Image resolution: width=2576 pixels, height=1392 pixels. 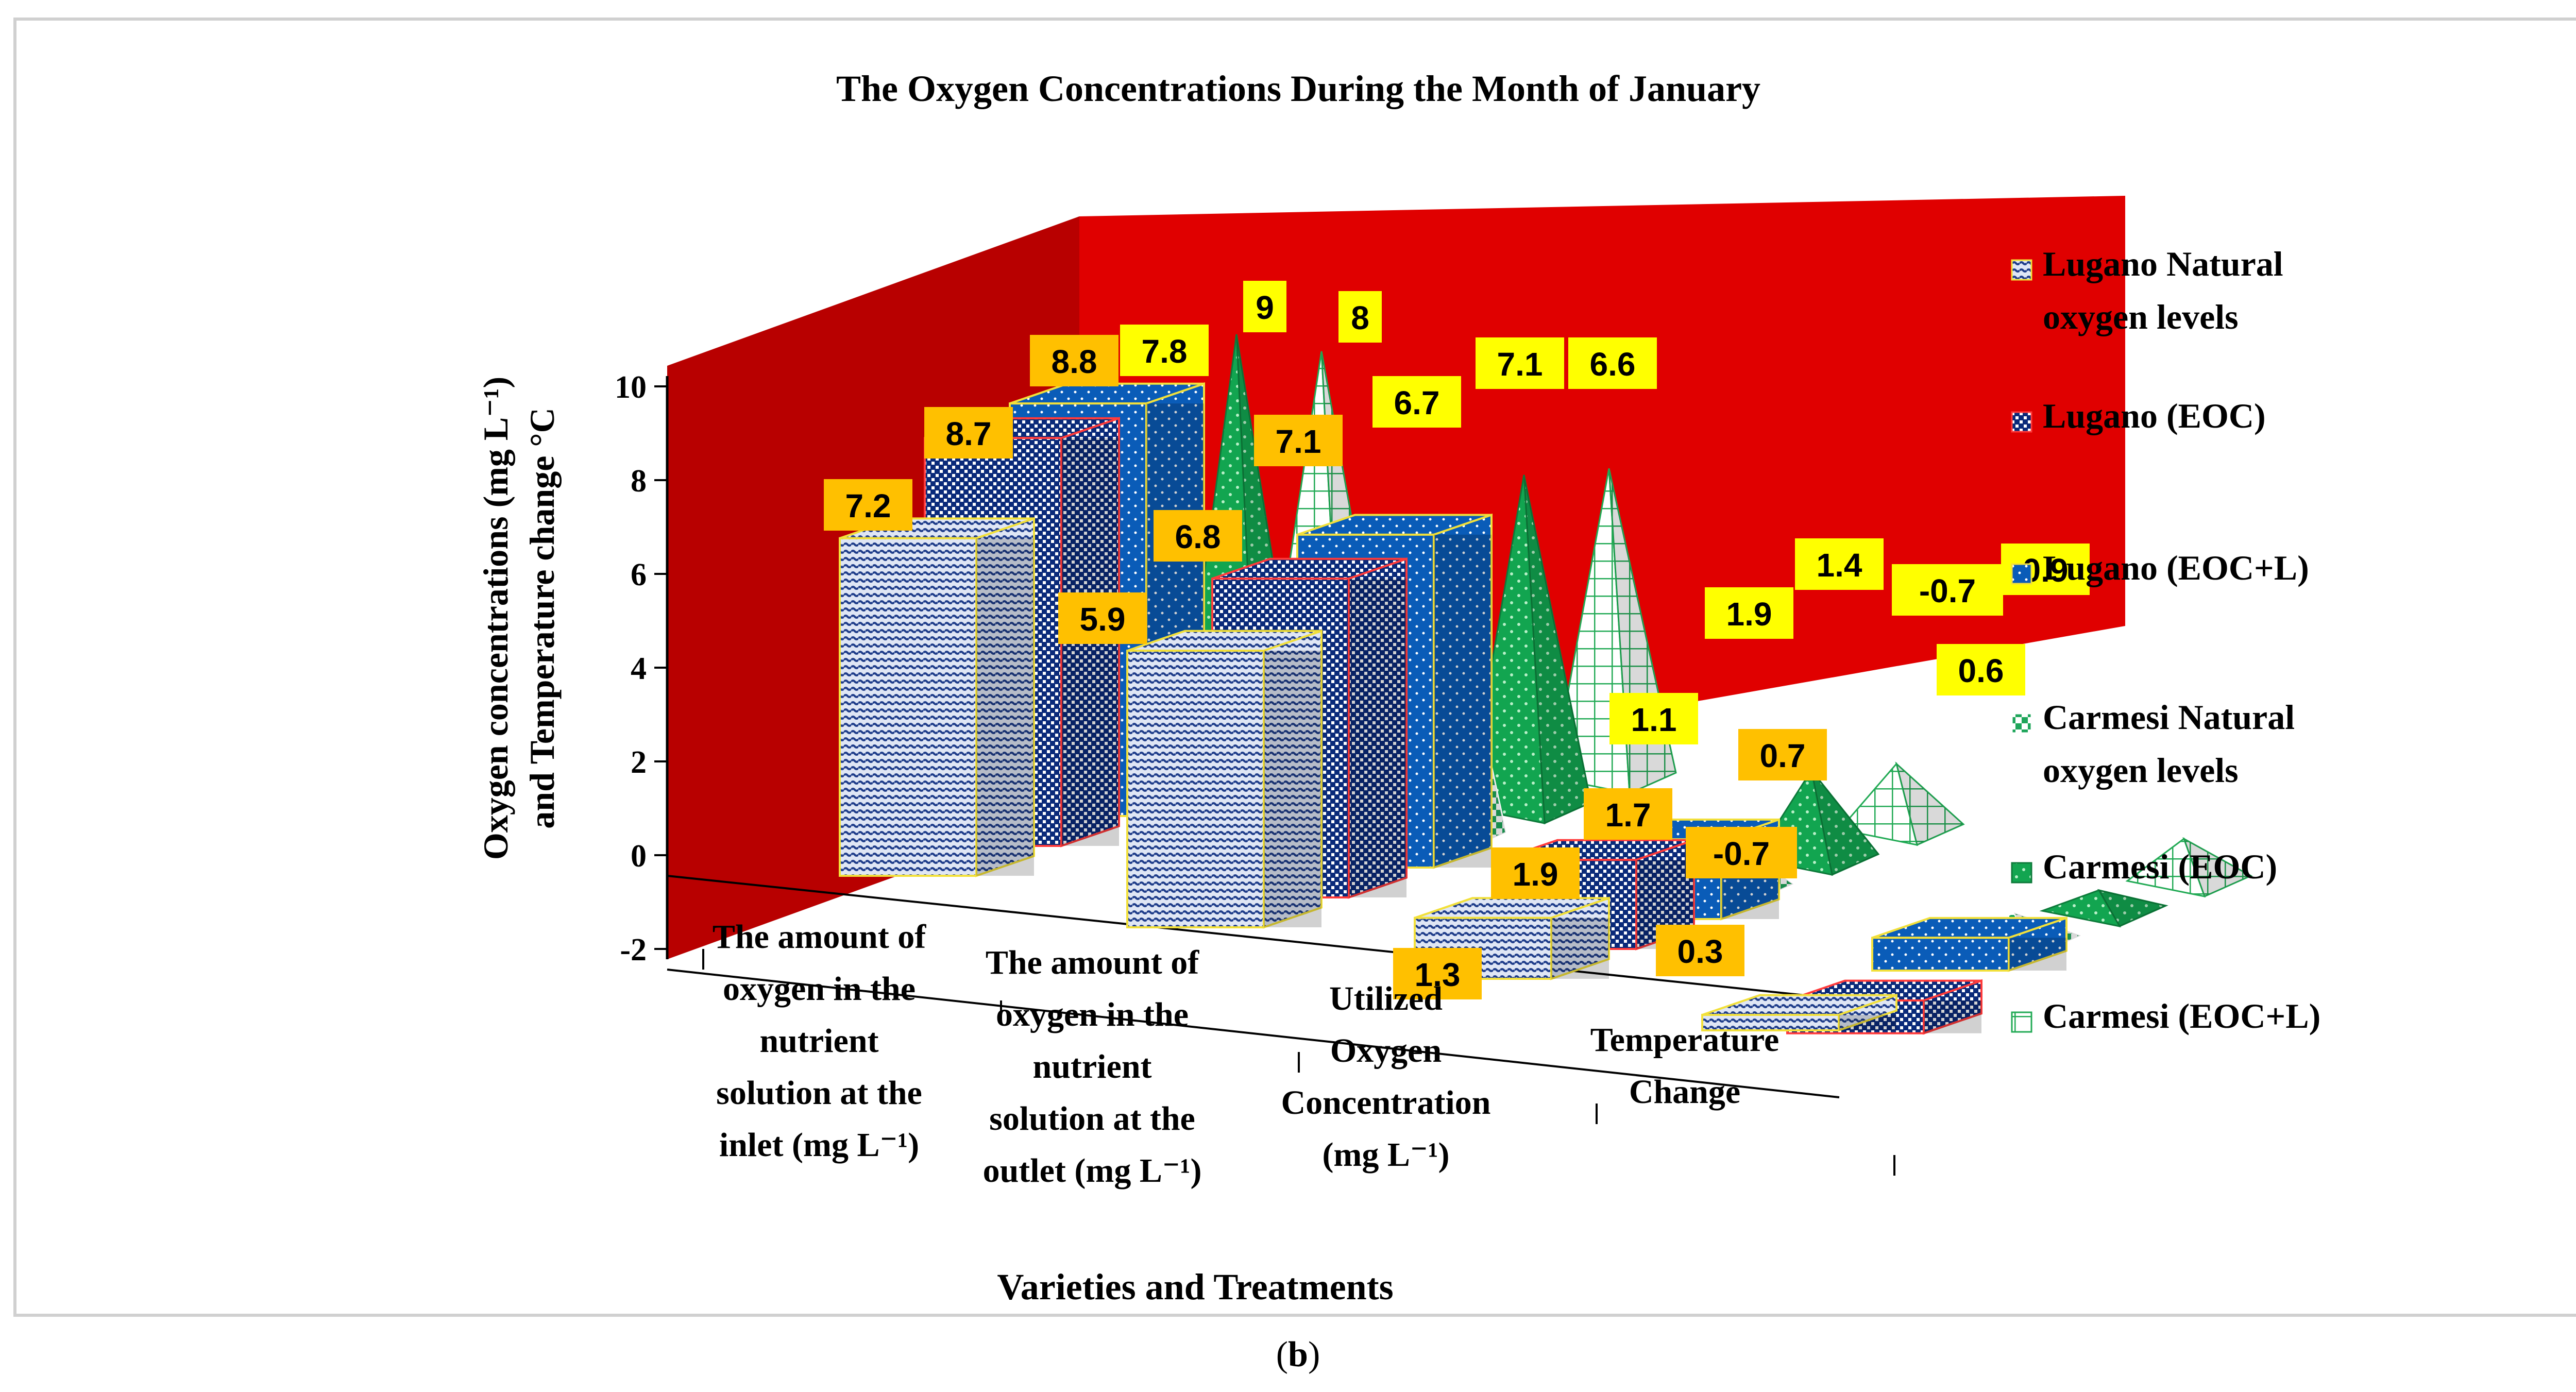 I want to click on y-axis-title-line2: and Temperature change °C, so click(x=542, y=618).